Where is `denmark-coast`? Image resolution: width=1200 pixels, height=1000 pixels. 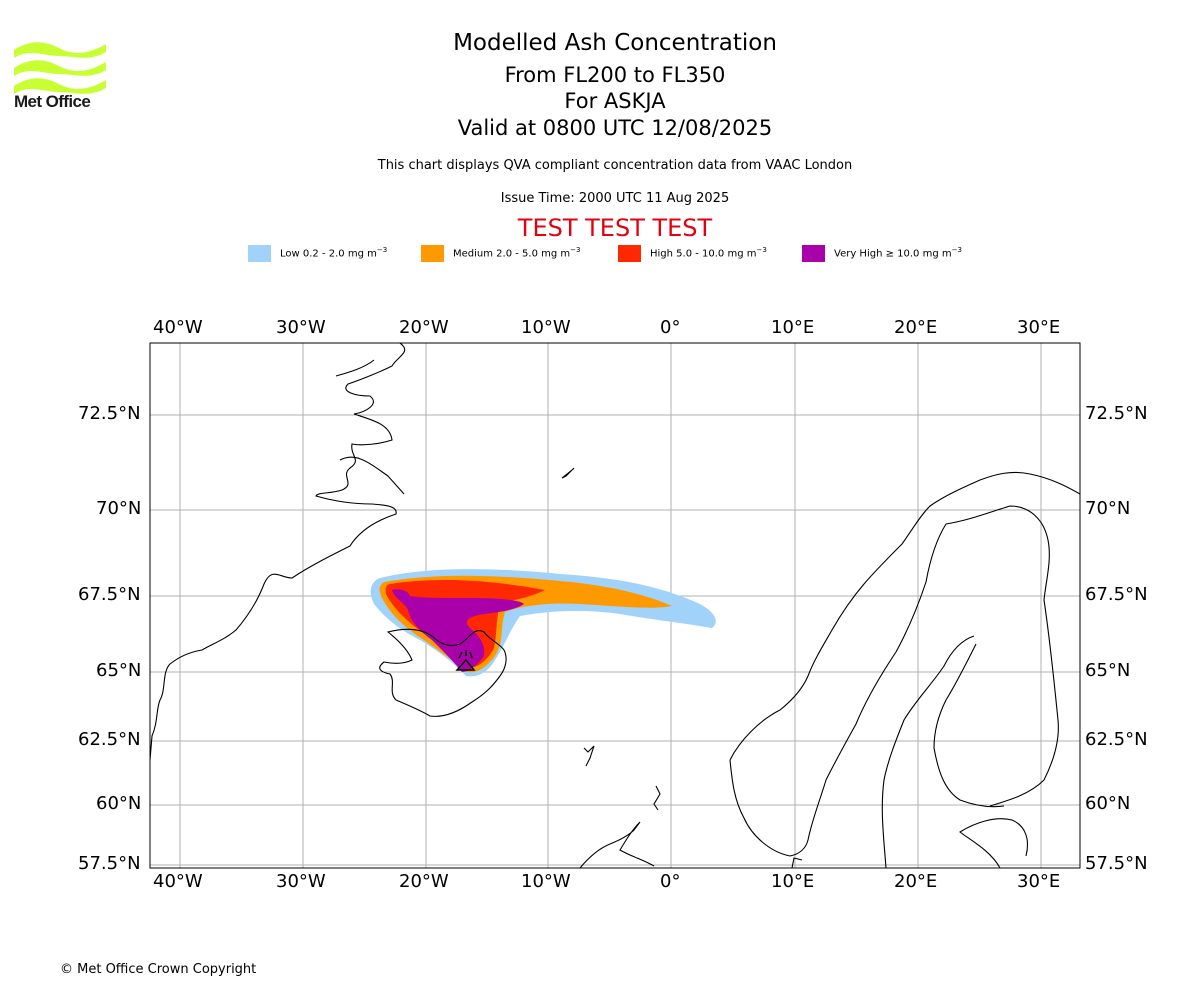 denmark-coast is located at coordinates (797, 862).